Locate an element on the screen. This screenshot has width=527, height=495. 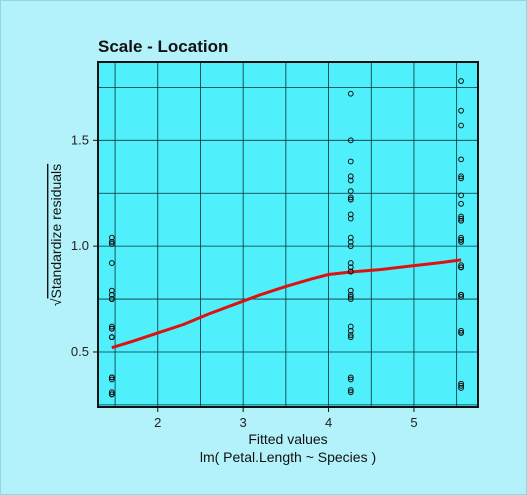
smooth-line is located at coordinates (286, 304).